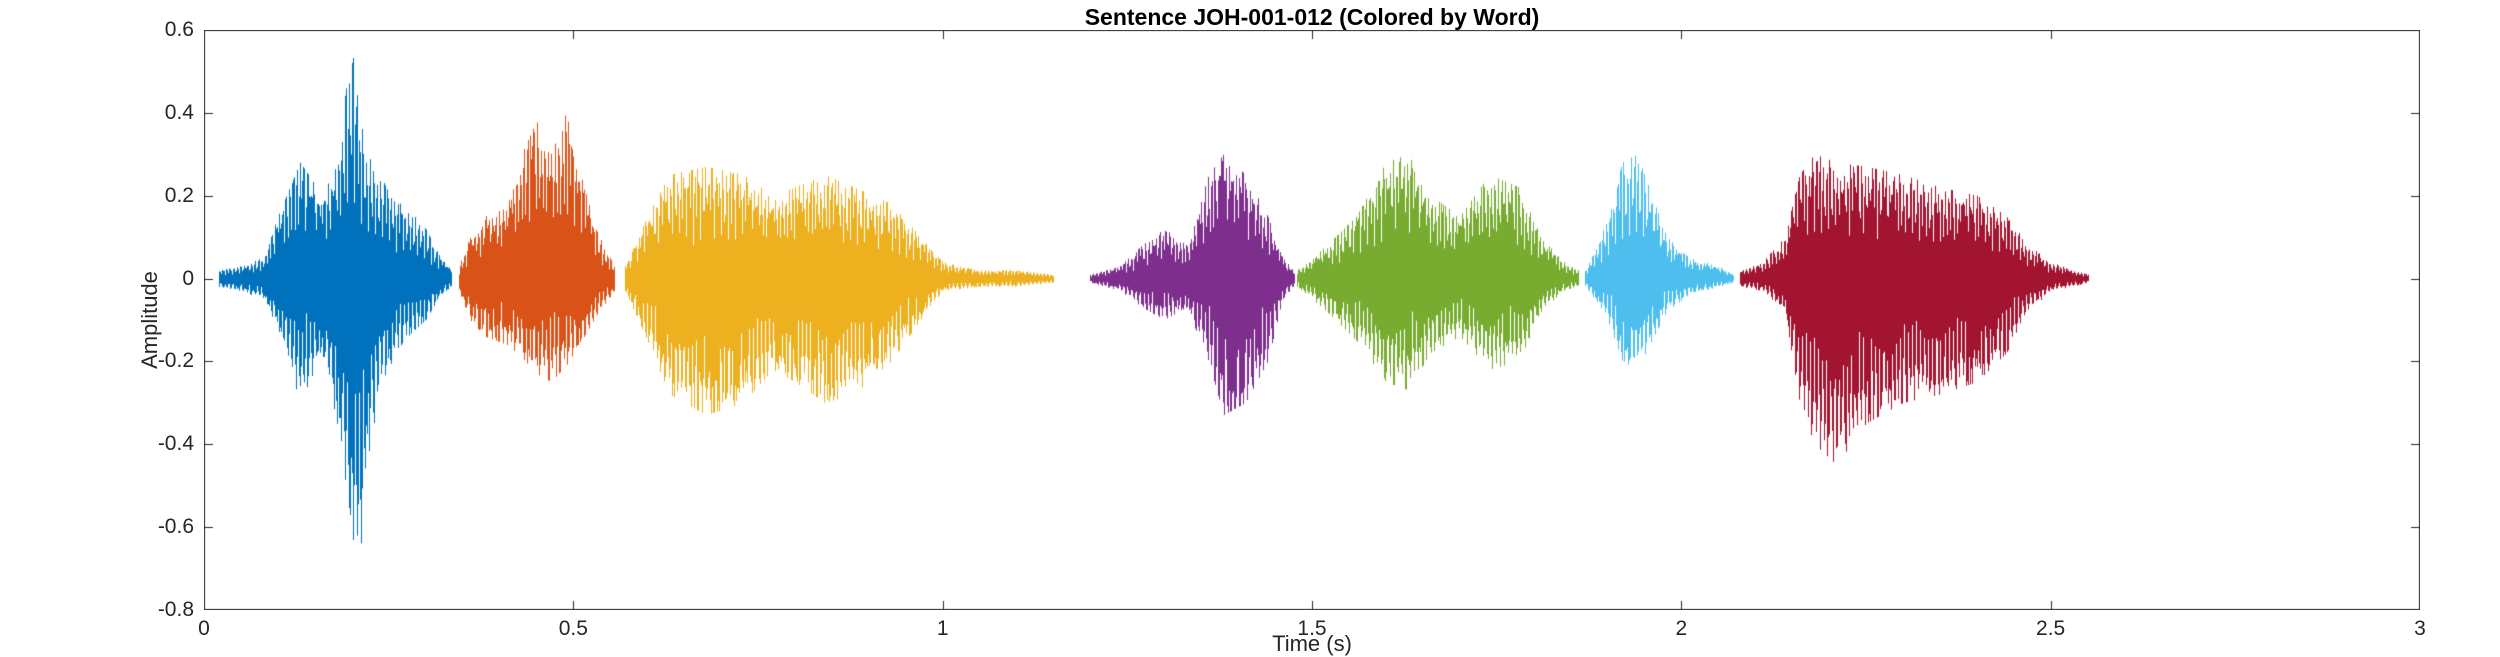 The image size is (2500, 657). I want to click on y-tick-label: 0.4, so click(179, 112).